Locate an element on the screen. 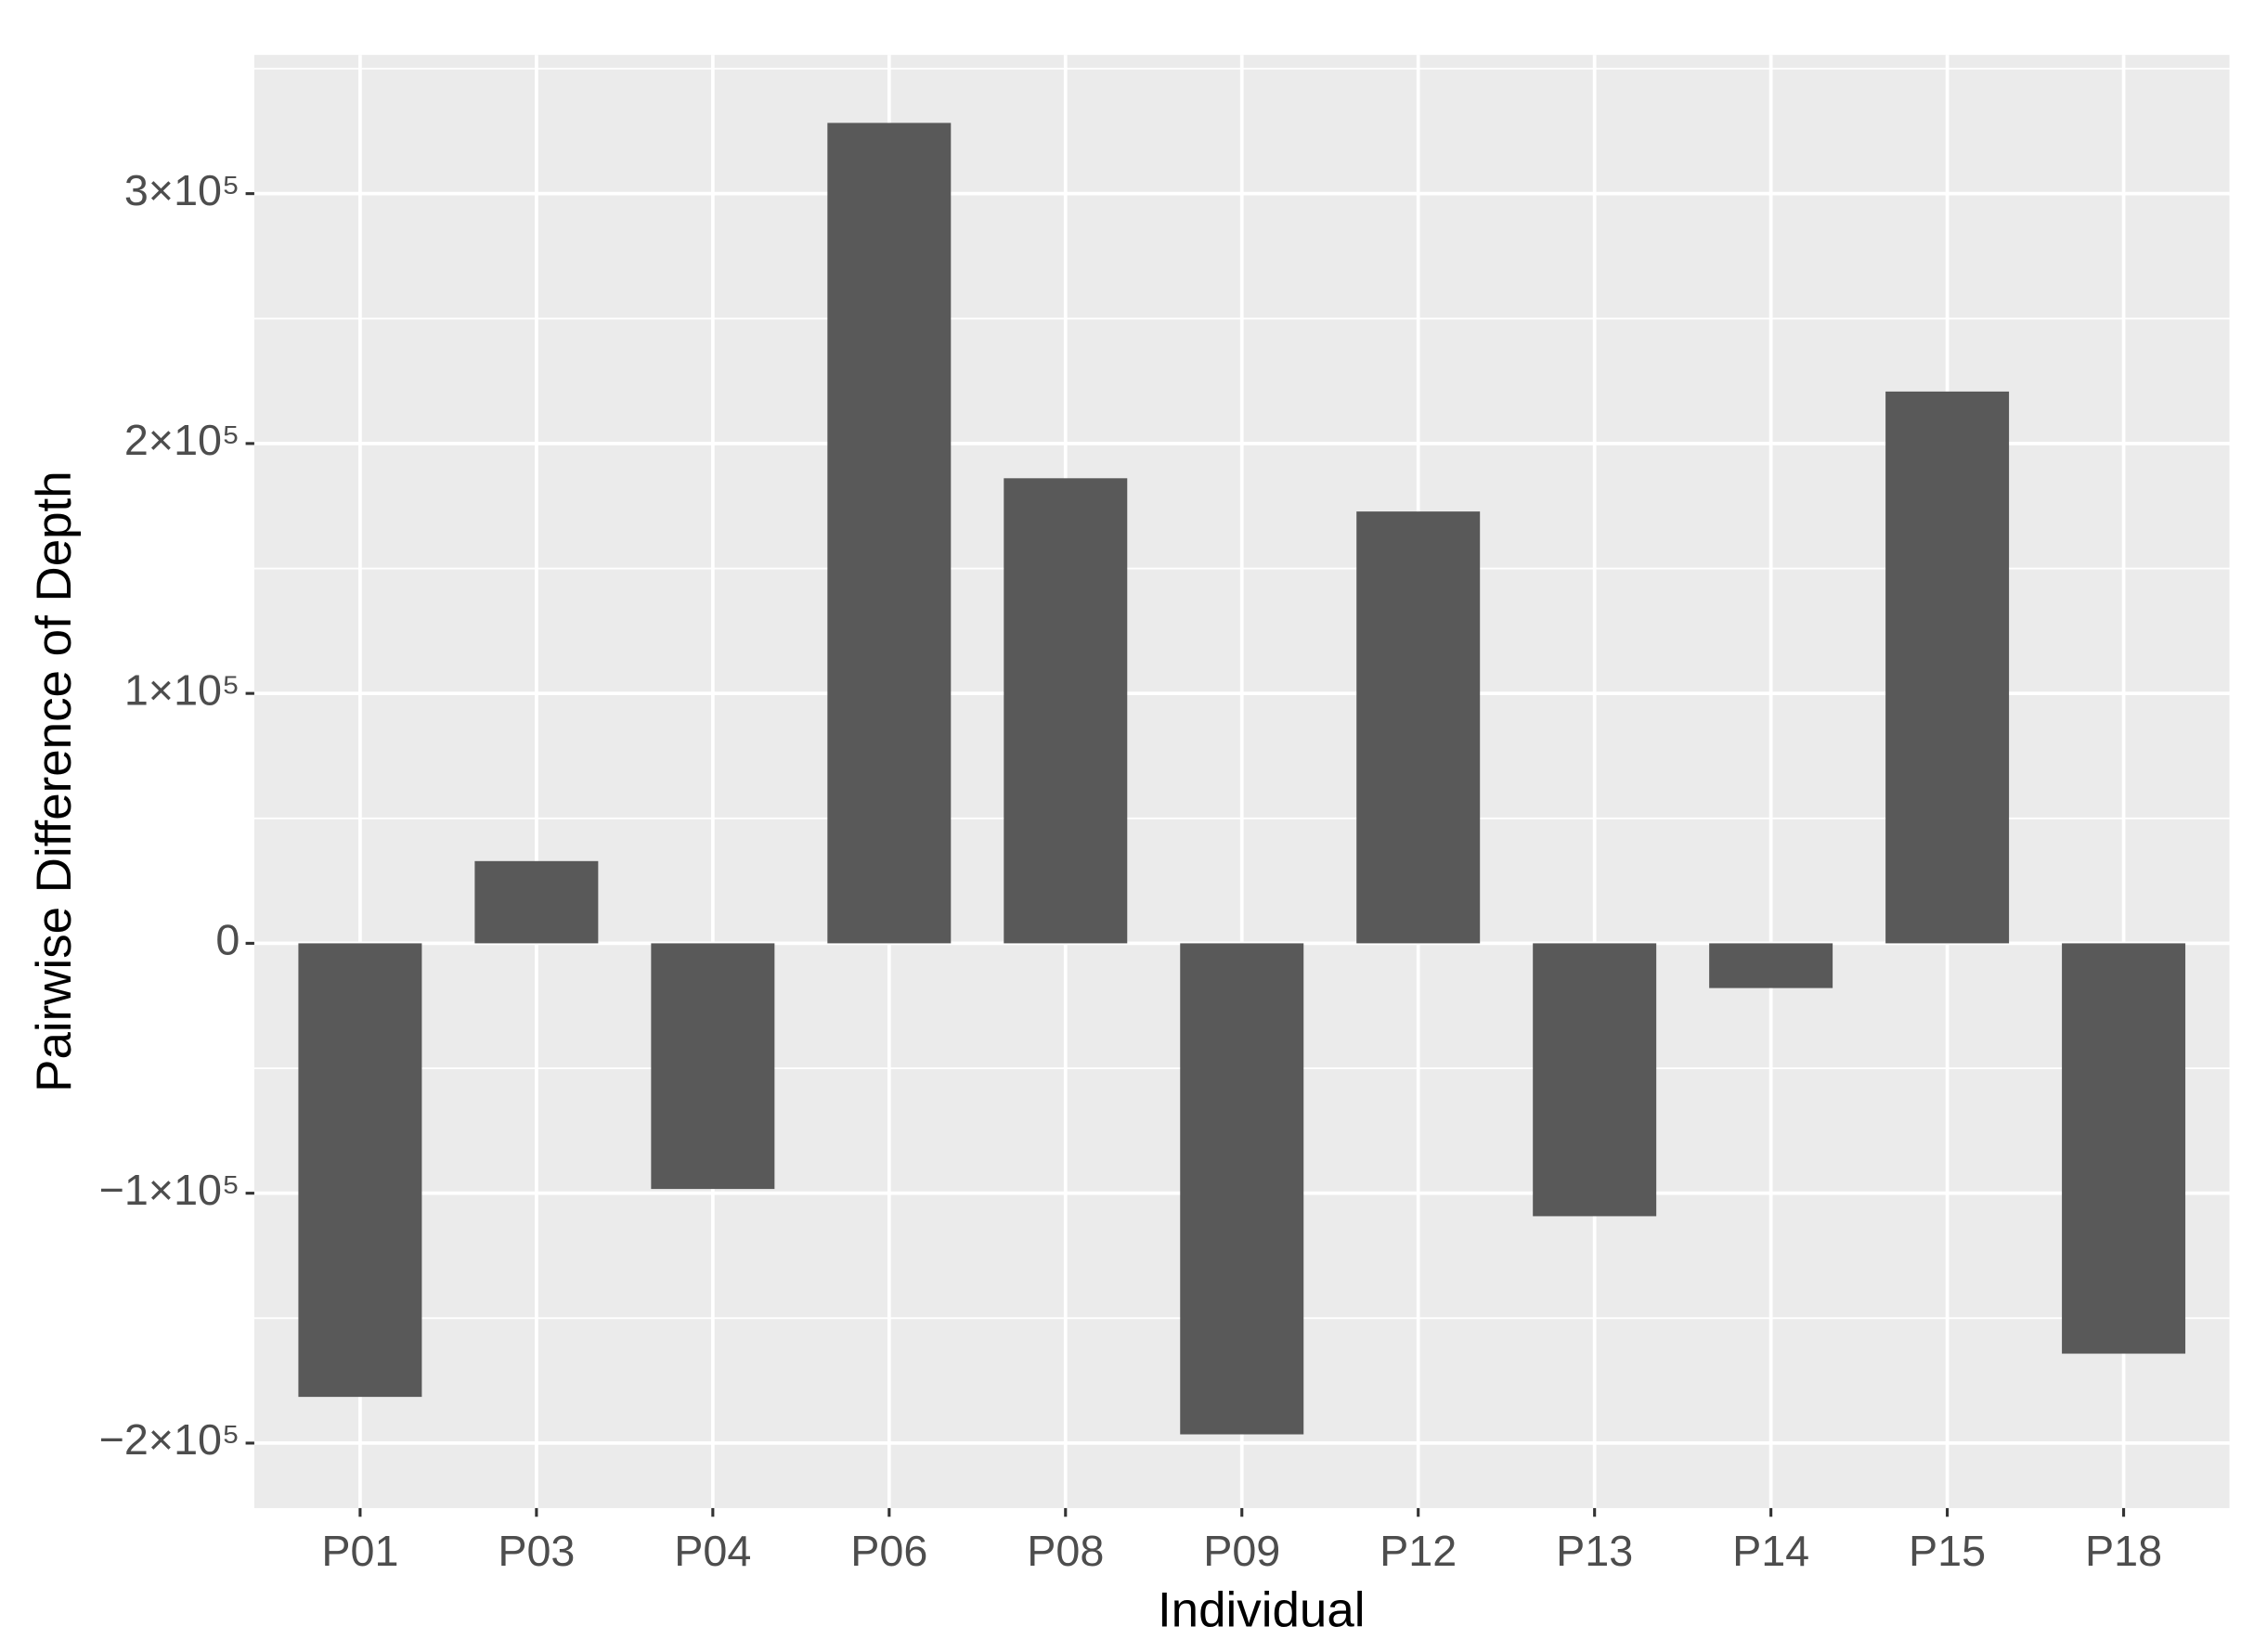 This screenshot has width=2254, height=1652. x-tick-label: P01 is located at coordinates (359, 1551).